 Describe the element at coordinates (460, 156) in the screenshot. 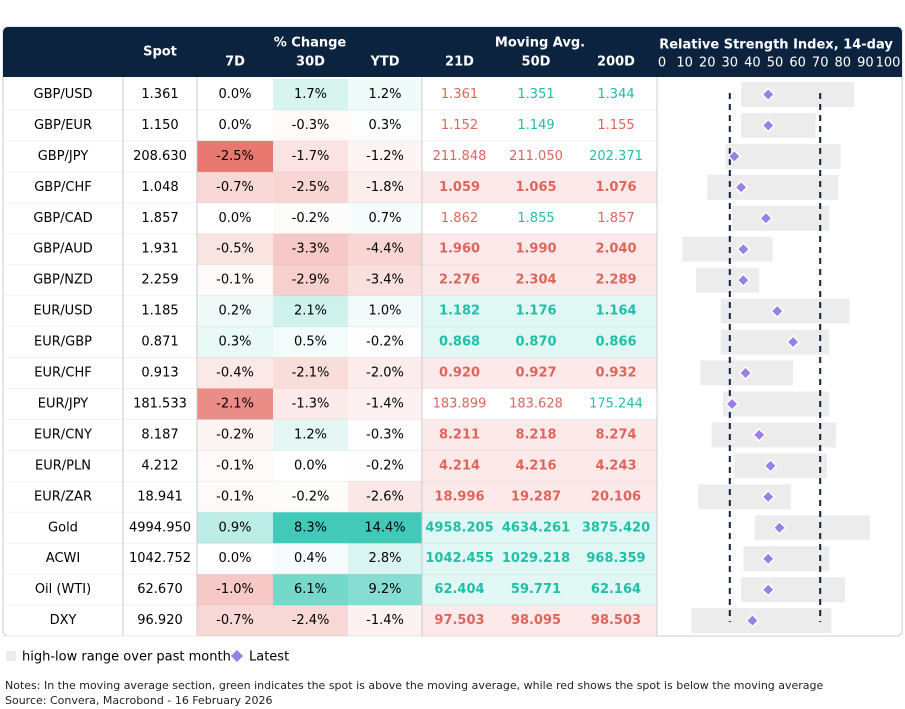

I see `ma-value: 211.848` at that location.